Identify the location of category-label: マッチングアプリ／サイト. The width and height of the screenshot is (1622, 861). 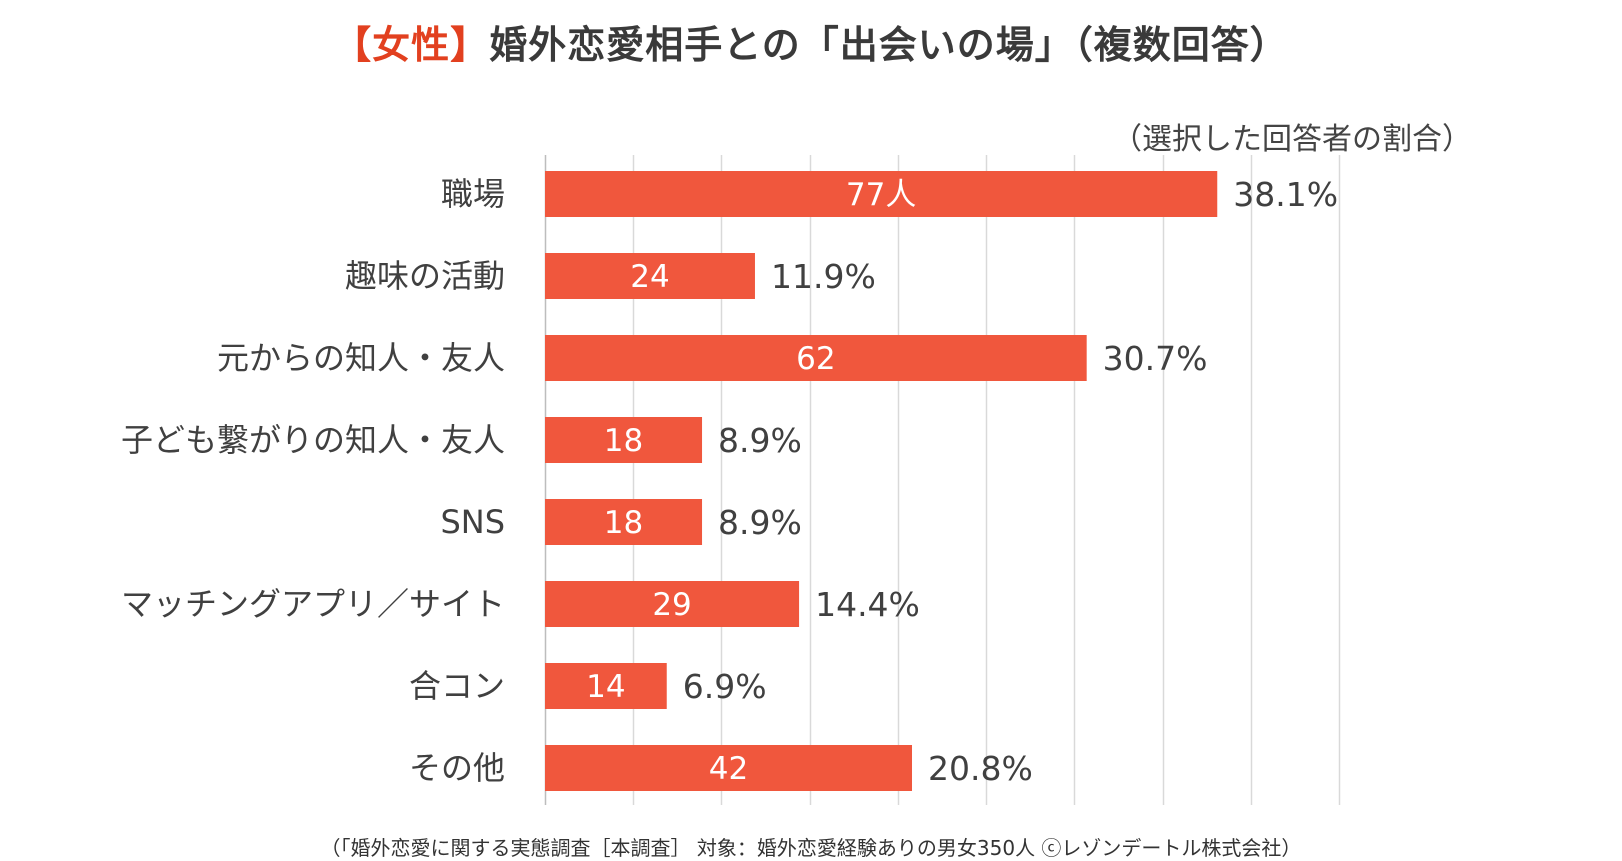
(313, 604).